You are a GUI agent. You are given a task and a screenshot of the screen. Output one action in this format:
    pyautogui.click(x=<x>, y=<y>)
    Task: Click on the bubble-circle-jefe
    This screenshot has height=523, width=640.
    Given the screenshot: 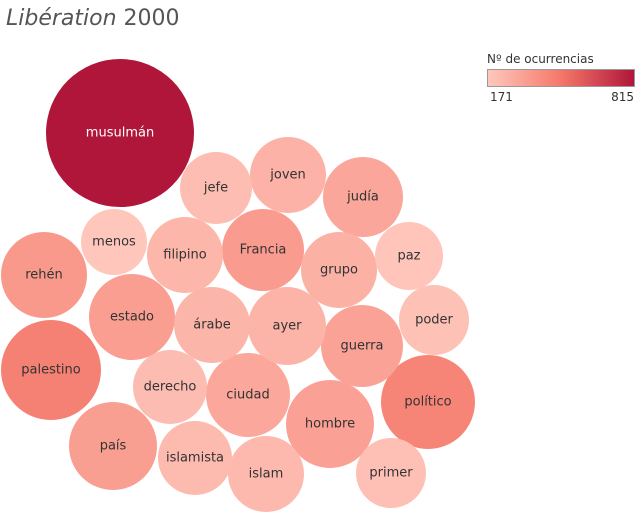 What is the action you would take?
    pyautogui.click(x=216, y=188)
    